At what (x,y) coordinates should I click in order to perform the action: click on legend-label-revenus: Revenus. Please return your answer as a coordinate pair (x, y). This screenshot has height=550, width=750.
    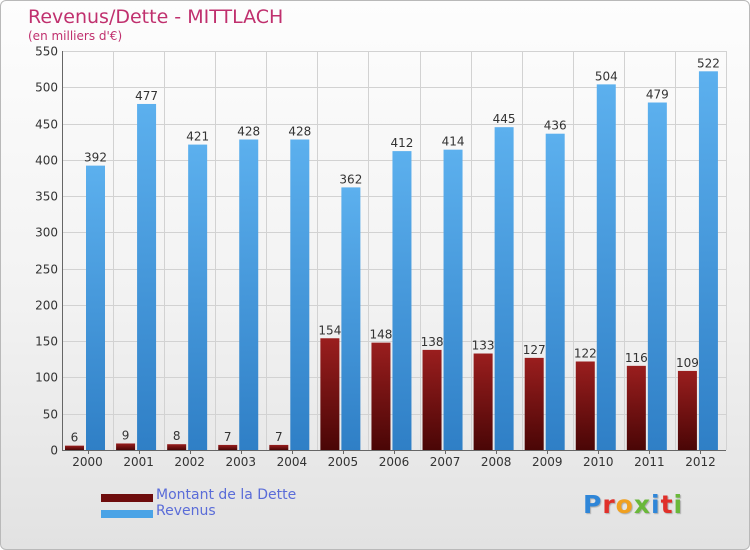
    Looking at the image, I should click on (186, 511).